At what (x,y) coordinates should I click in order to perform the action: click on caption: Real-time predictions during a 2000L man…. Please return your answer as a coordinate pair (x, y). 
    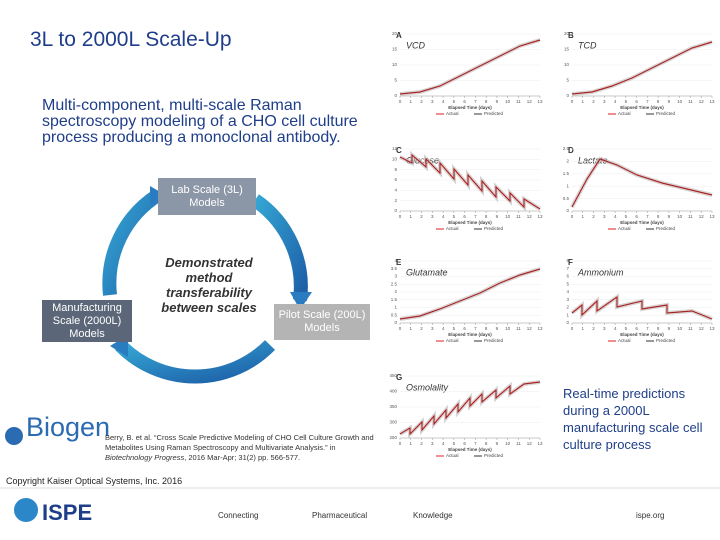
    Looking at the image, I should click on (633, 419).